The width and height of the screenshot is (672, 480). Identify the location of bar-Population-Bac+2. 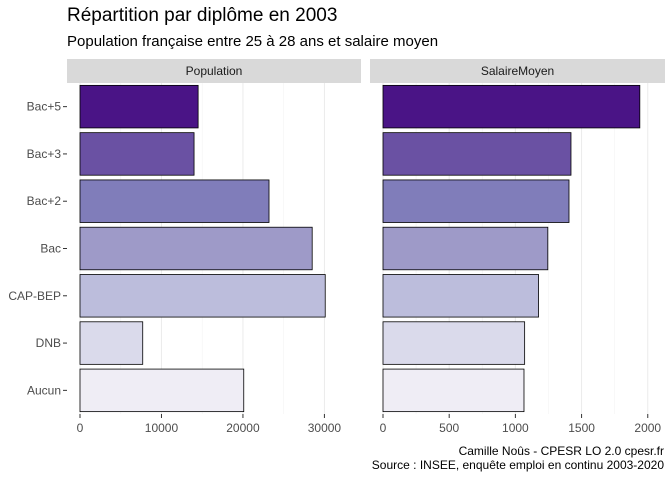
(174, 201).